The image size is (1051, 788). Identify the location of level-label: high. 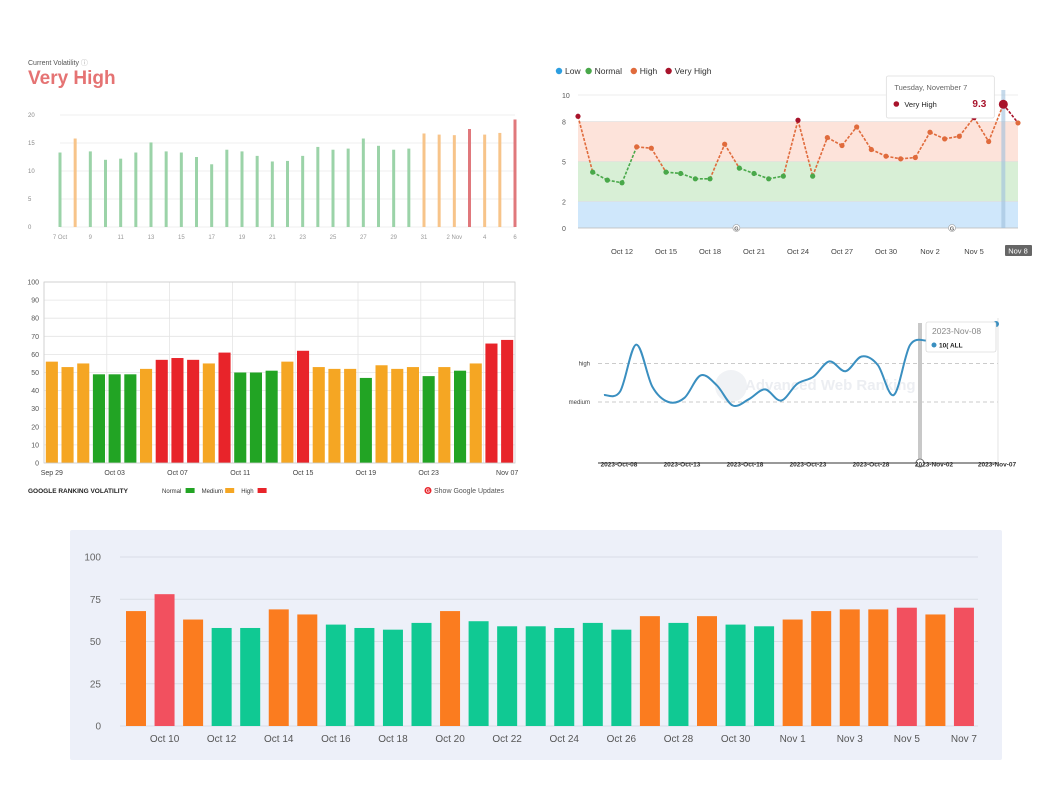
(584, 365).